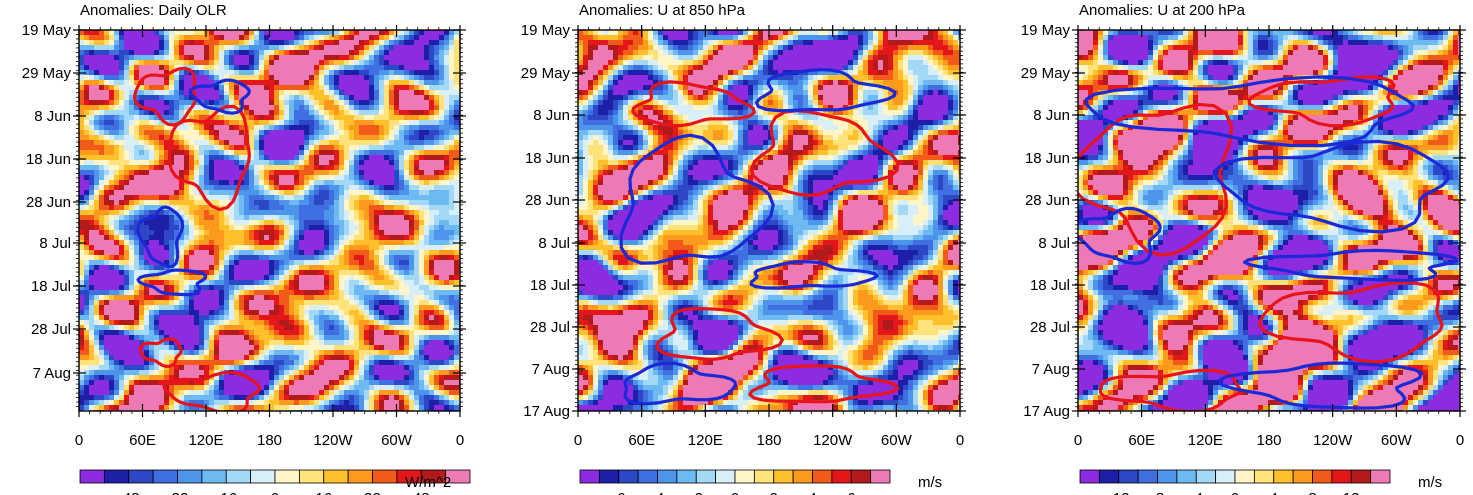 This screenshot has height=495, width=1473. What do you see at coordinates (1050, 285) in the screenshot?
I see `y-tick-label: 18 Jul` at bounding box center [1050, 285].